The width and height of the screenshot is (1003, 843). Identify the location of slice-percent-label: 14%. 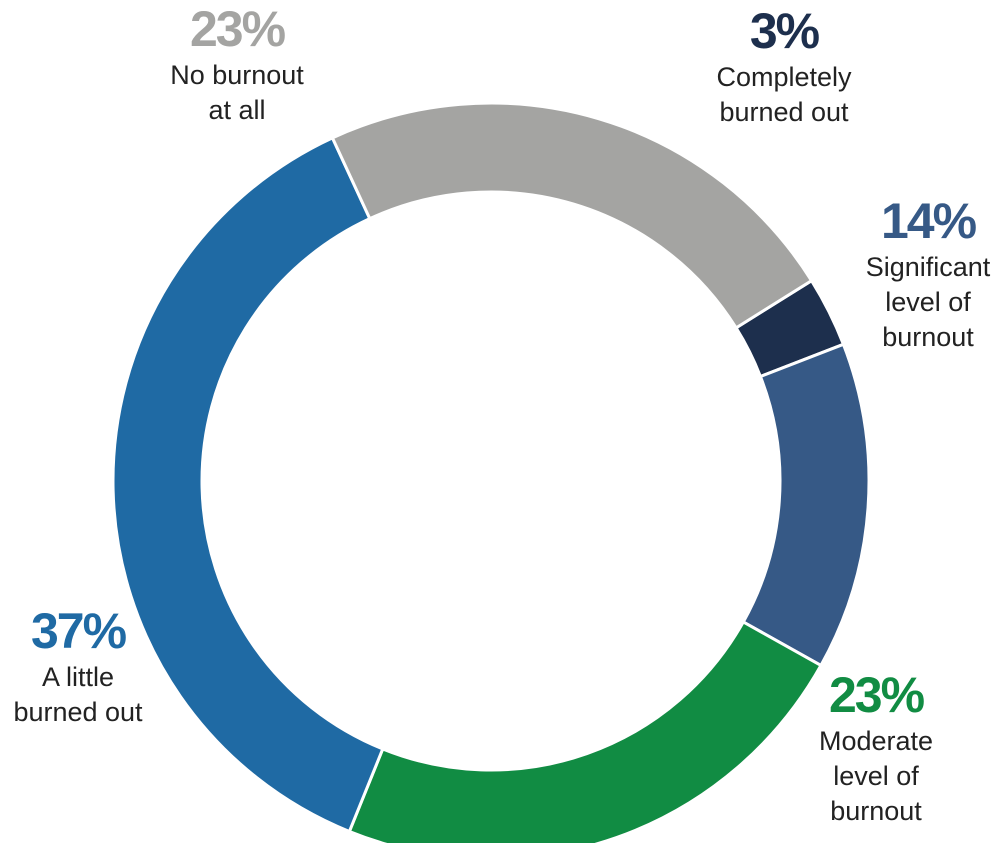
(929, 221).